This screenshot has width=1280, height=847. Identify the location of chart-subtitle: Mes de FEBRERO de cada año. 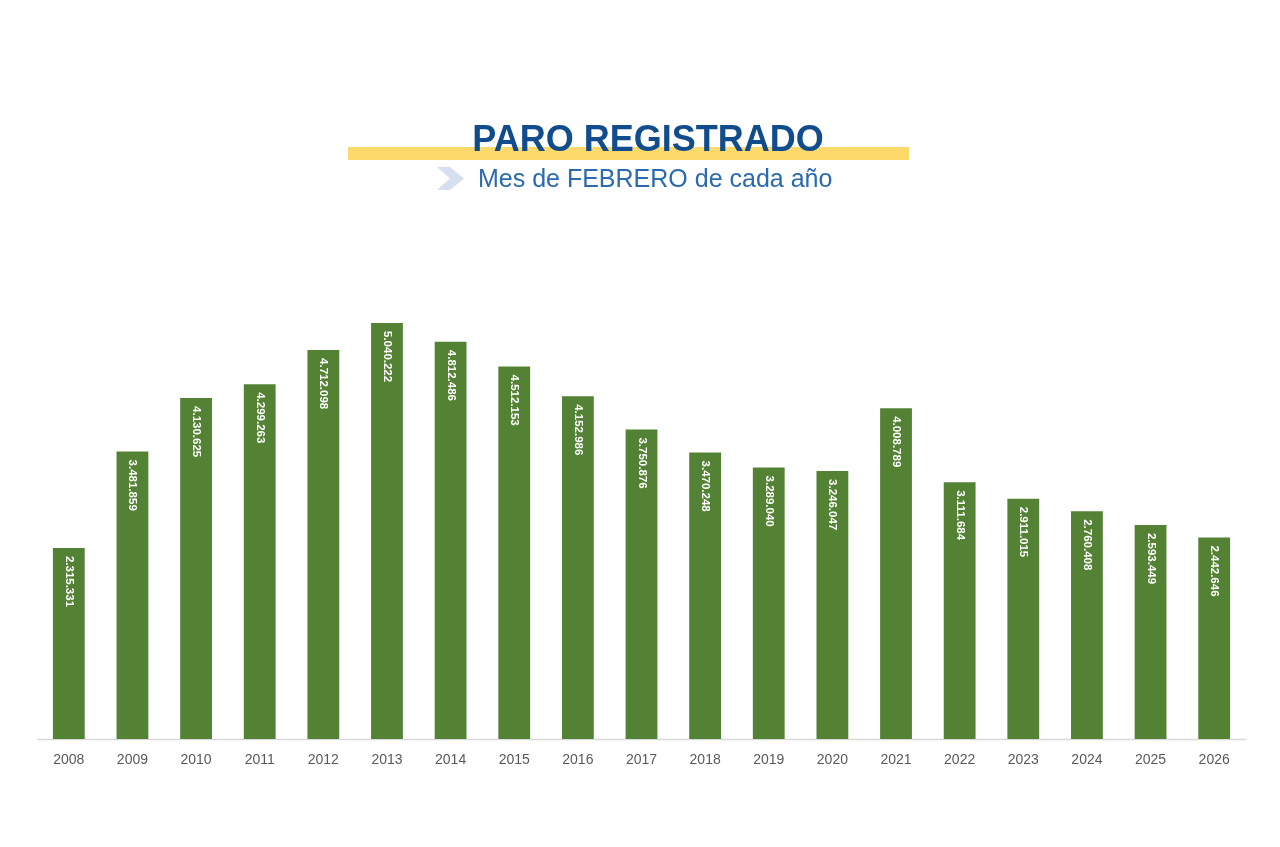
(655, 178).